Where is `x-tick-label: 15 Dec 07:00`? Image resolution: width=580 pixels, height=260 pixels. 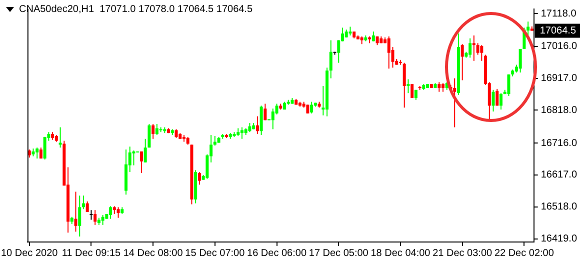
x-tick-label: 15 Dec 07:00 is located at coordinates (215, 253).